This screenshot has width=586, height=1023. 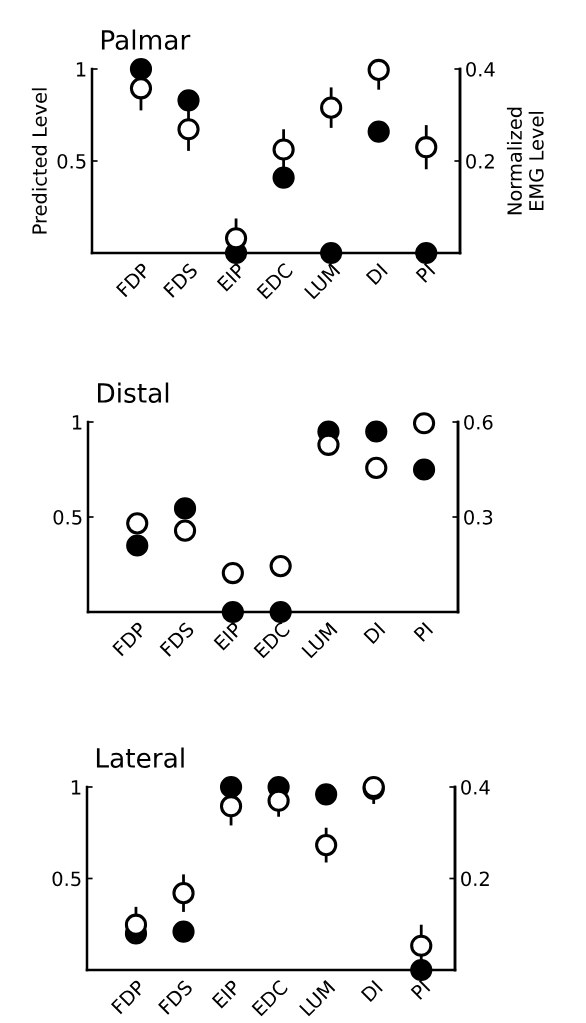 I want to click on chart-title: Palmar, so click(x=146, y=39).